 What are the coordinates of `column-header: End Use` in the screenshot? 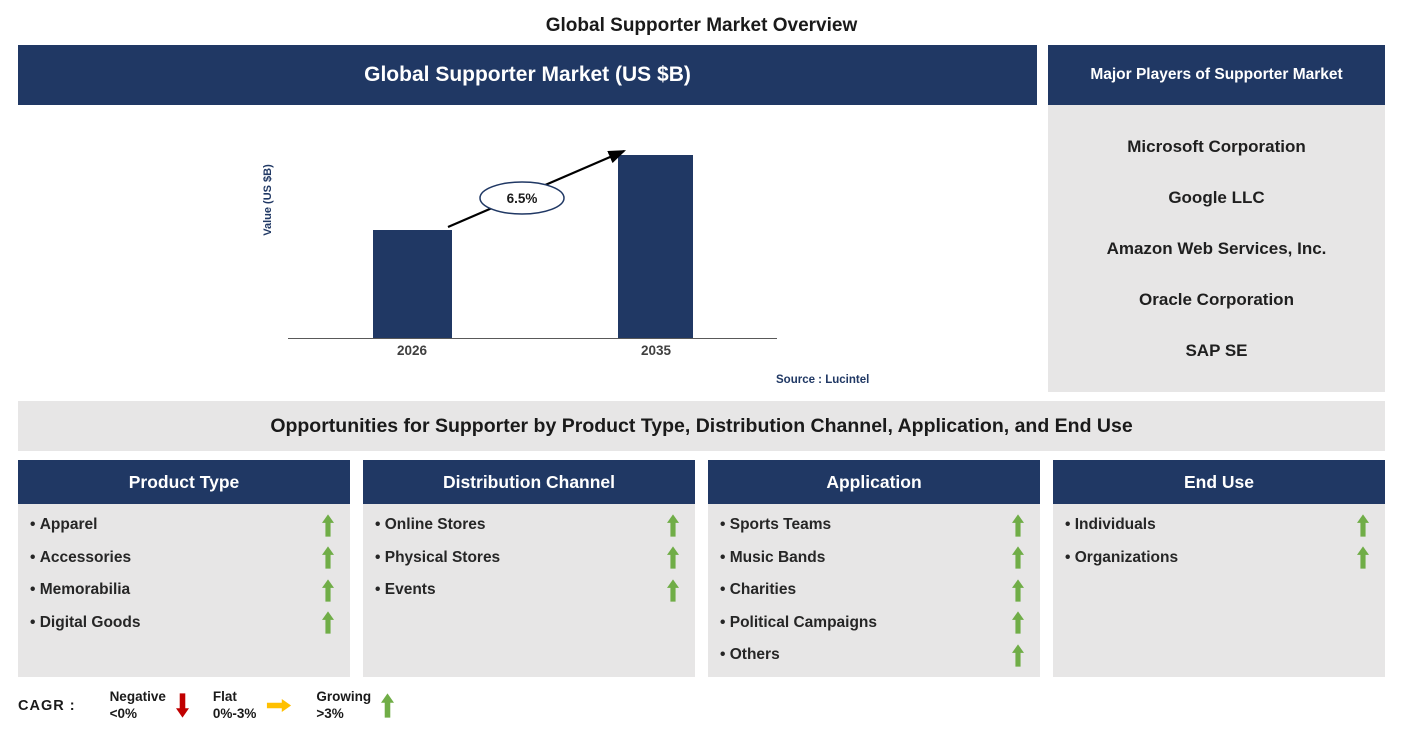 It's located at (1219, 482).